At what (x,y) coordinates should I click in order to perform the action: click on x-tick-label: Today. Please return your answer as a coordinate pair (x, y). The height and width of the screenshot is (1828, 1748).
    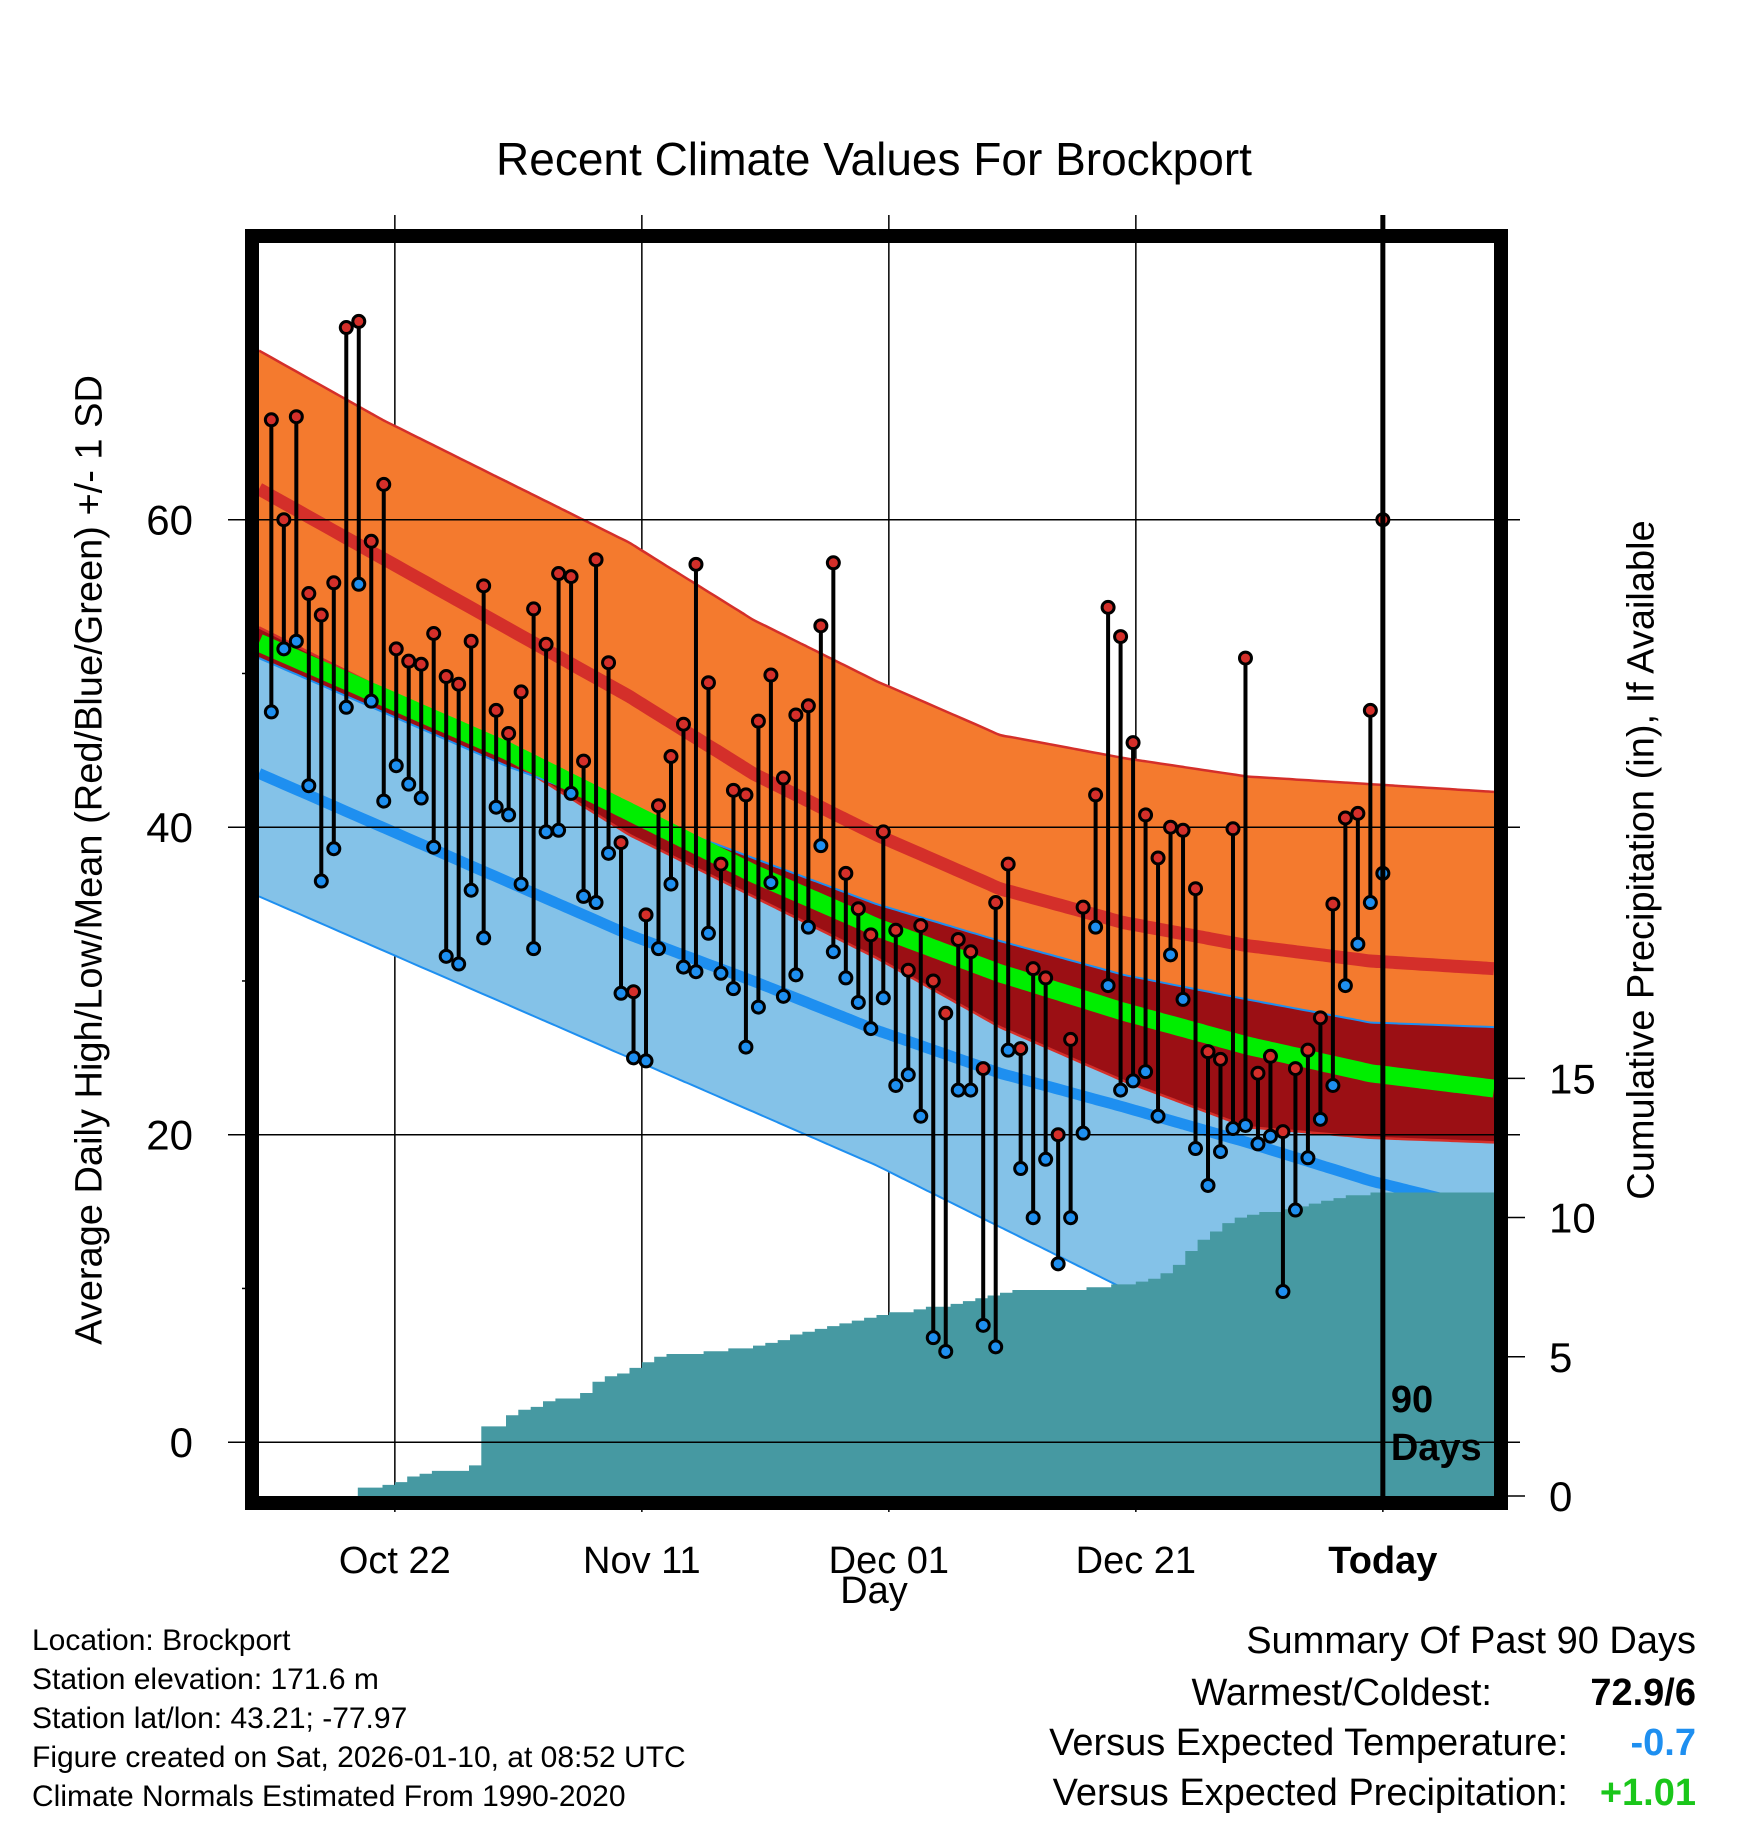
    Looking at the image, I should click on (1382, 1561).